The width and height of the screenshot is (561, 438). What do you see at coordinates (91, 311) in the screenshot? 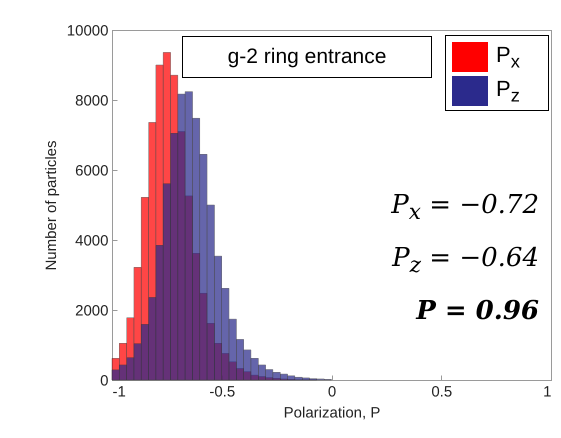
I see `y-tick-label: 2000` at bounding box center [91, 311].